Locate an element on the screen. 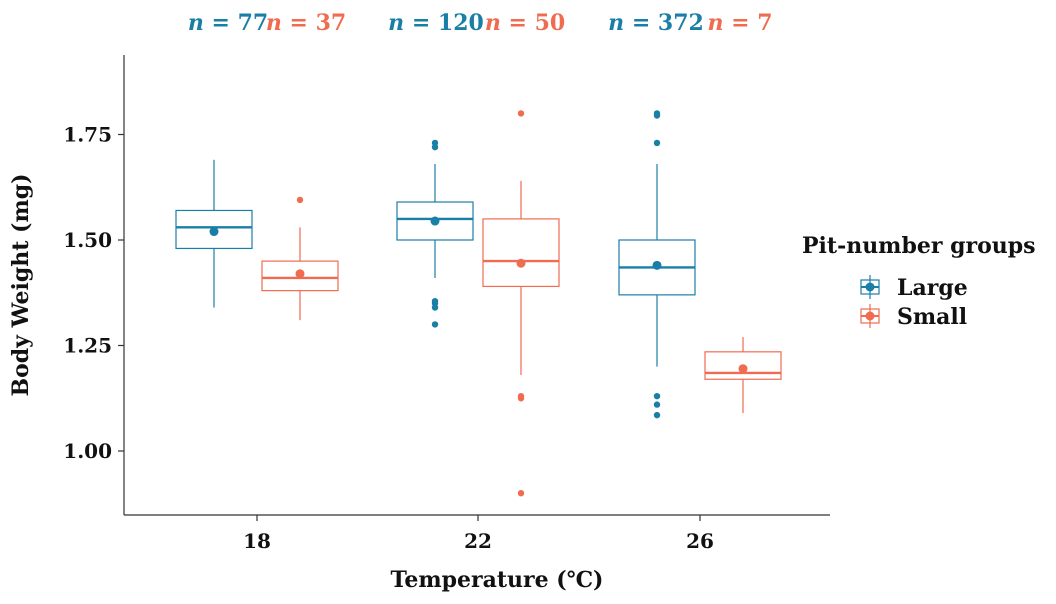  legend-title: Pit-number groups is located at coordinates (919, 246).